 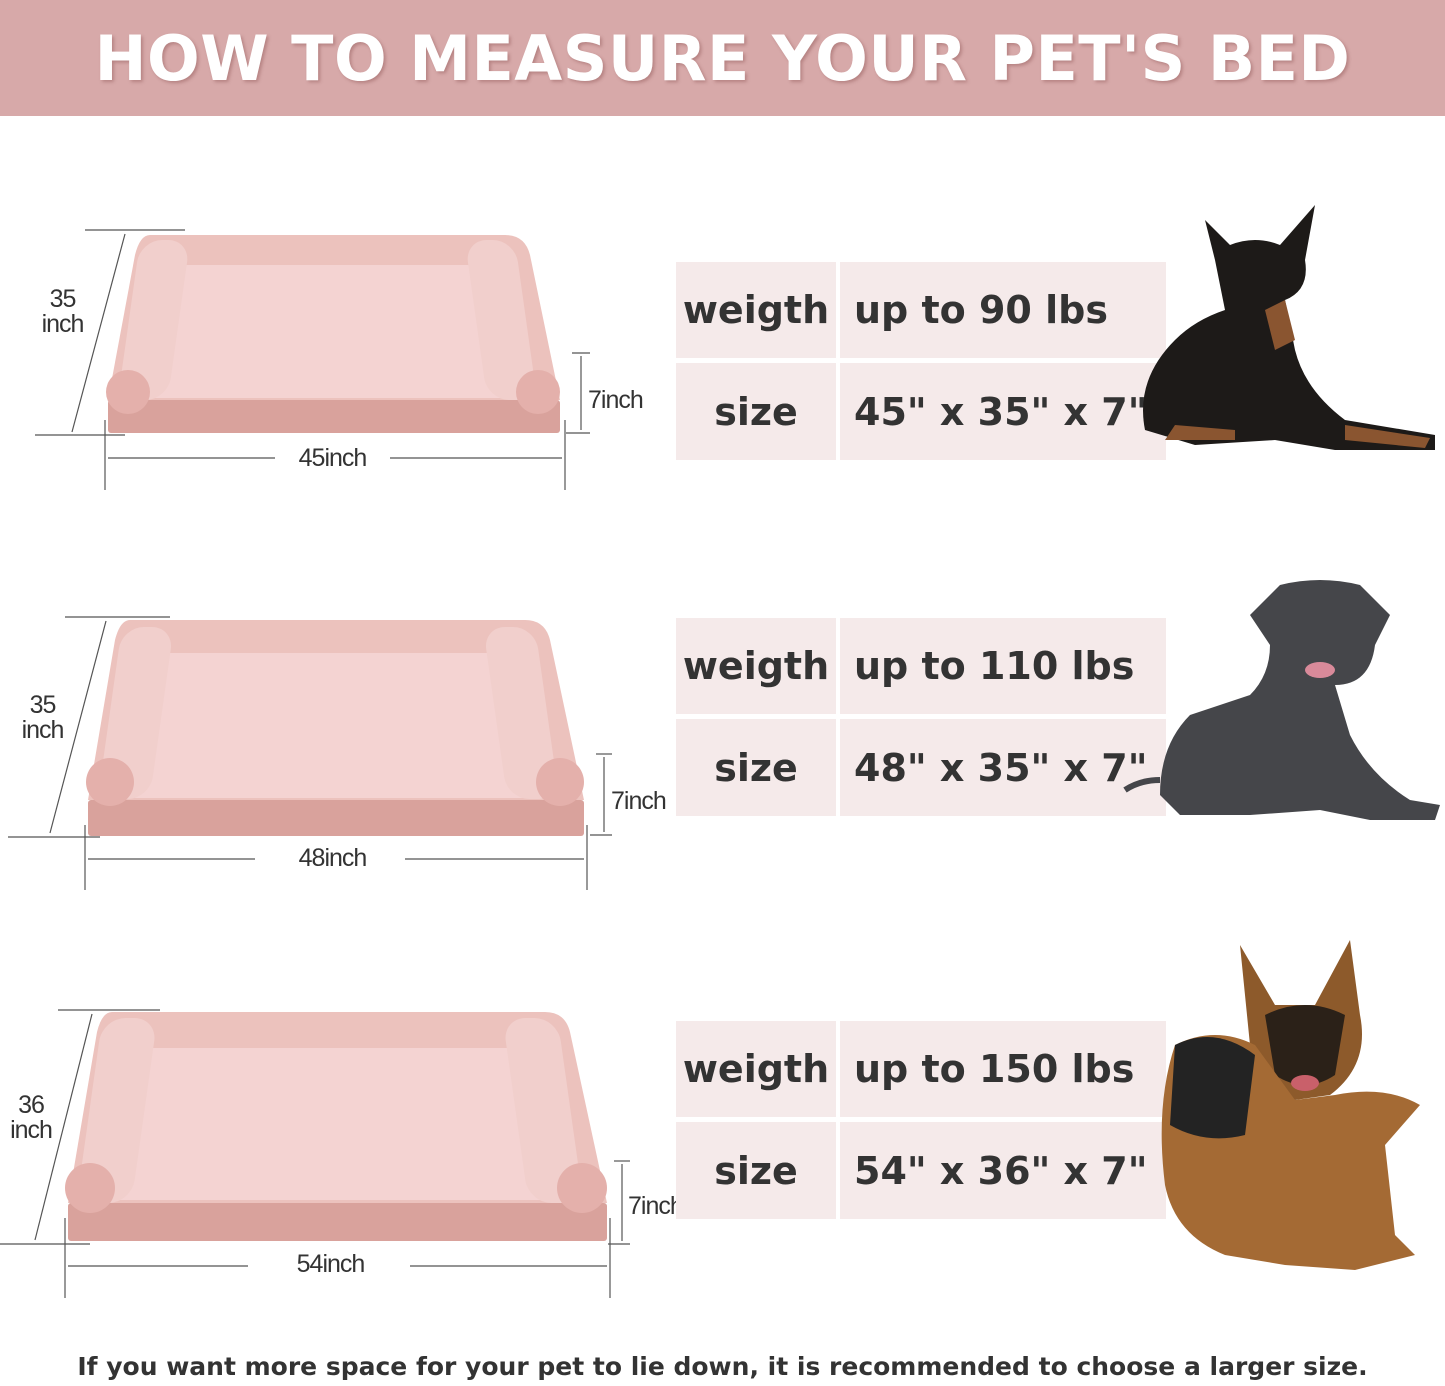 I want to click on size-value: 48" x 35" x 7", so click(x=1003, y=767).